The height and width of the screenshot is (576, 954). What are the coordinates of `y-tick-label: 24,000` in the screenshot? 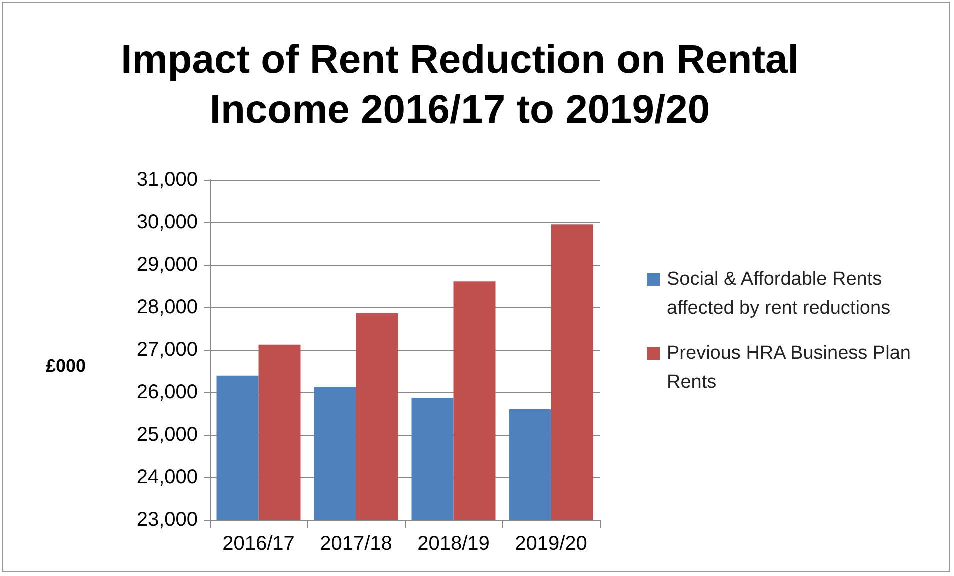 It's located at (167, 477).